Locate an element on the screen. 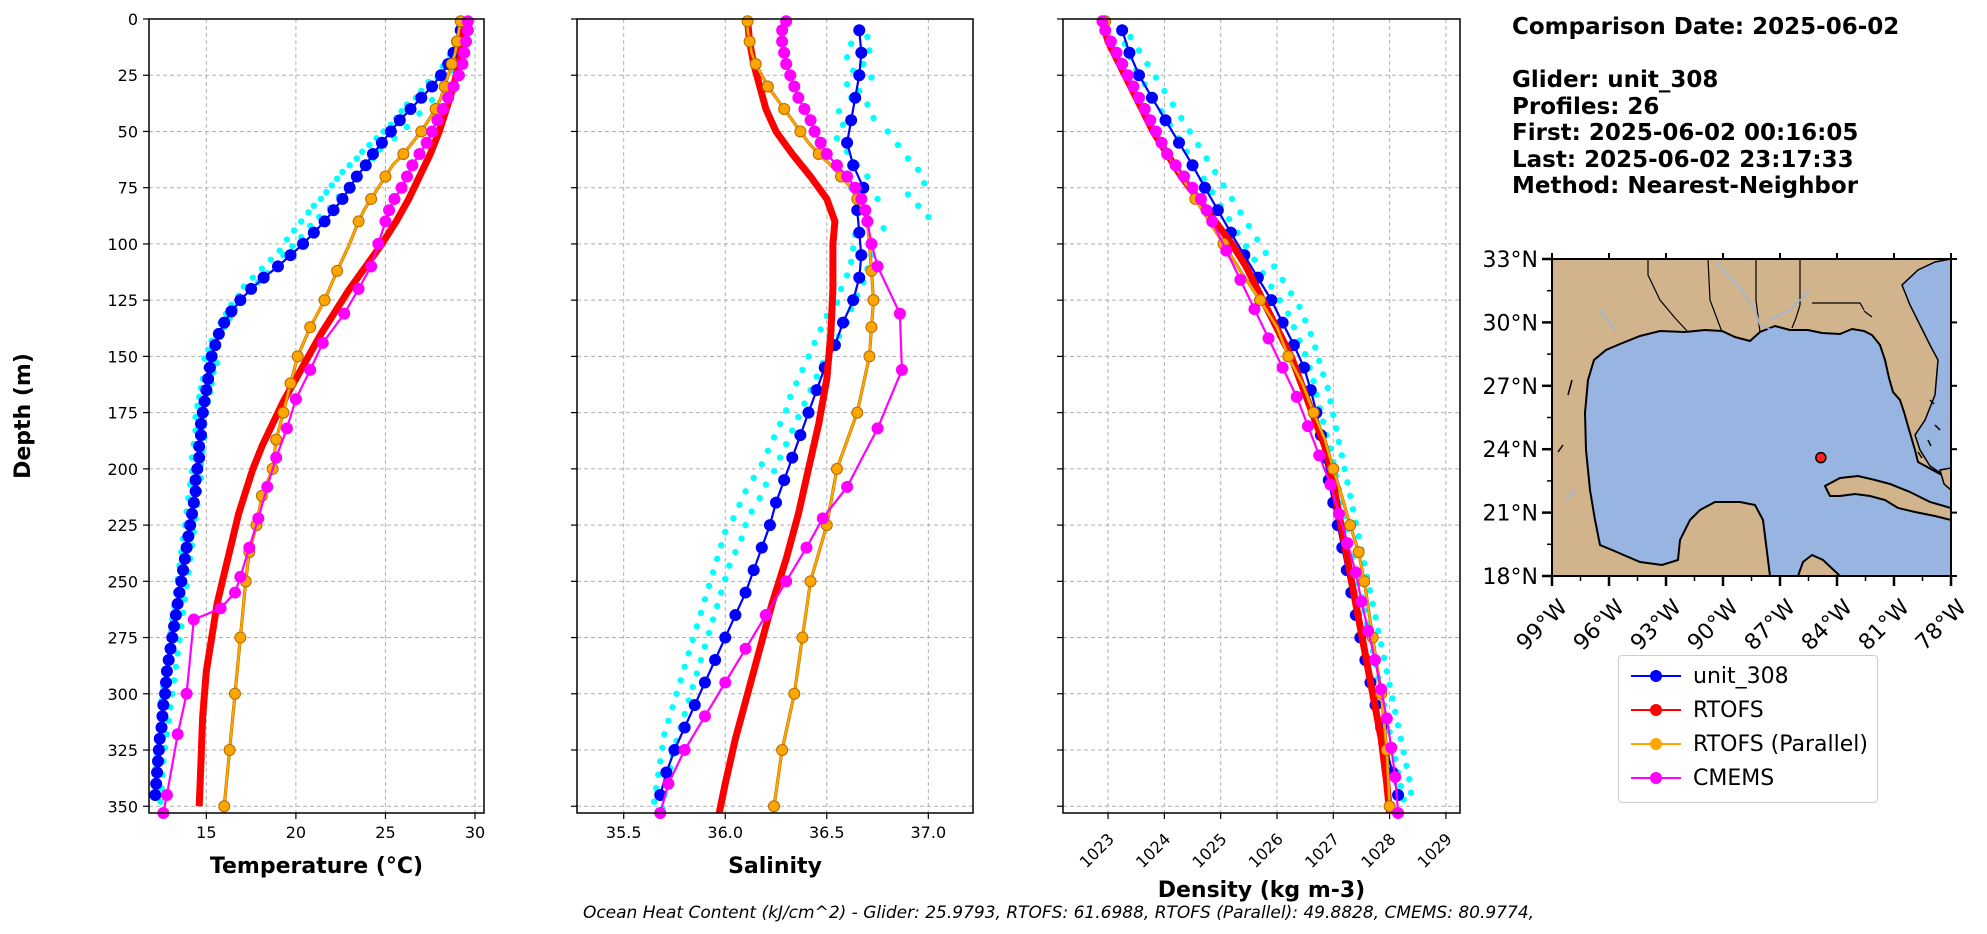 The image size is (1987, 934). first-time: First: 2025-06-02 00:16:05 is located at coordinates (1685, 133).